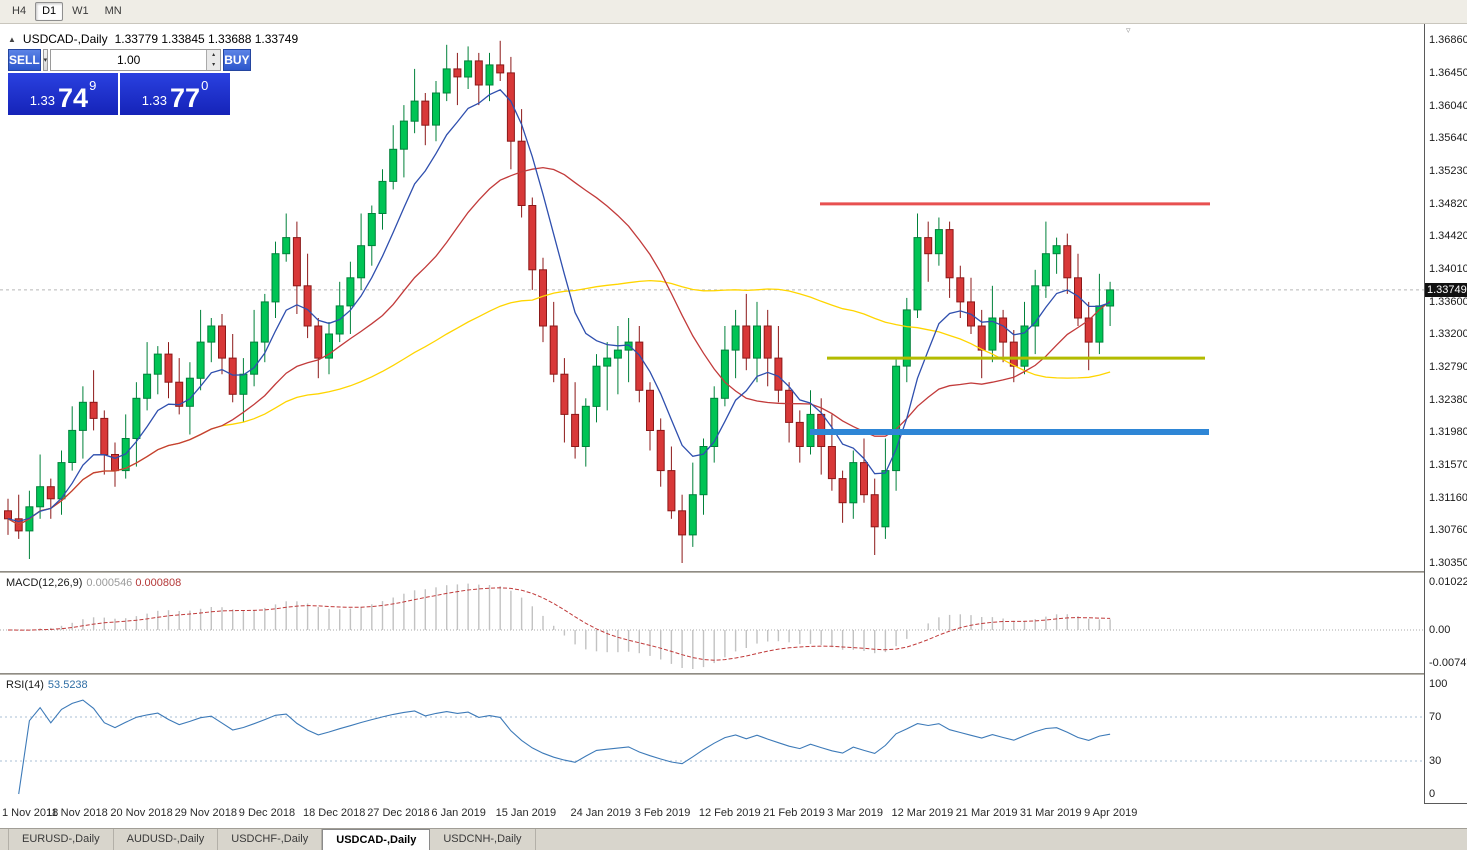  Describe the element at coordinates (733, 12) in the screenshot. I see `timeframe-toolbar: H4 D1 W1 MN` at that location.